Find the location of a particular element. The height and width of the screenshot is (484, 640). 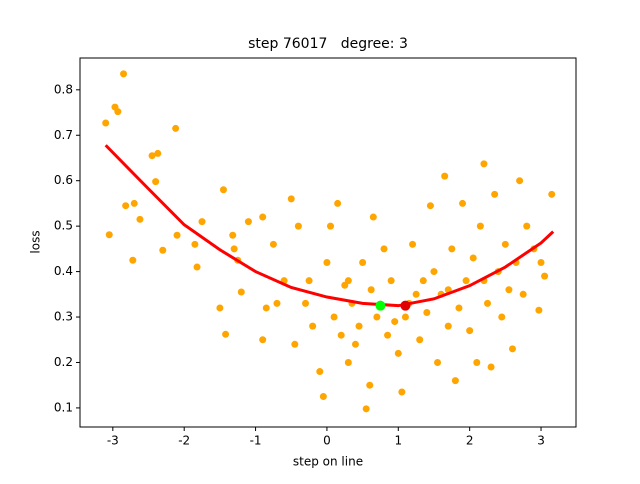

y-tick-label: 0.6 is located at coordinates (63, 180).